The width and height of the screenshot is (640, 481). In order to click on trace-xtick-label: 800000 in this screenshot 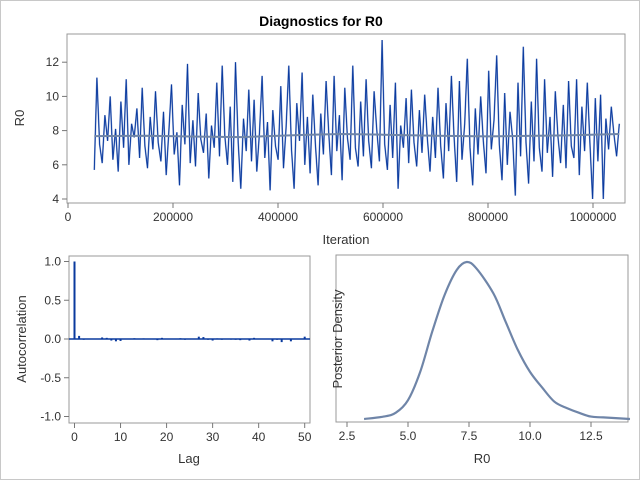, I will do `click(488, 217)`.